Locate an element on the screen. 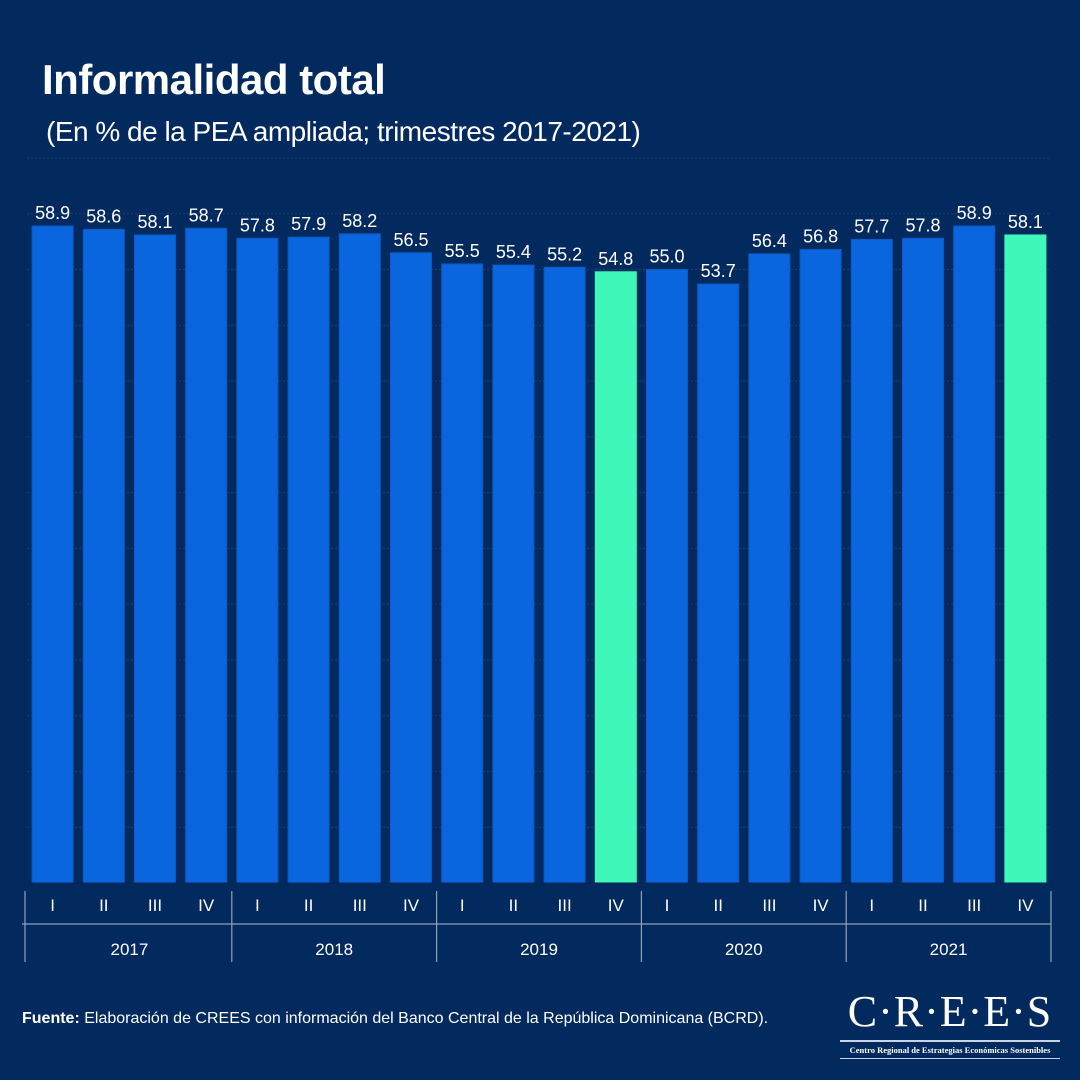 The width and height of the screenshot is (1080, 1080). year-tick-label: 2018 is located at coordinates (334, 949).